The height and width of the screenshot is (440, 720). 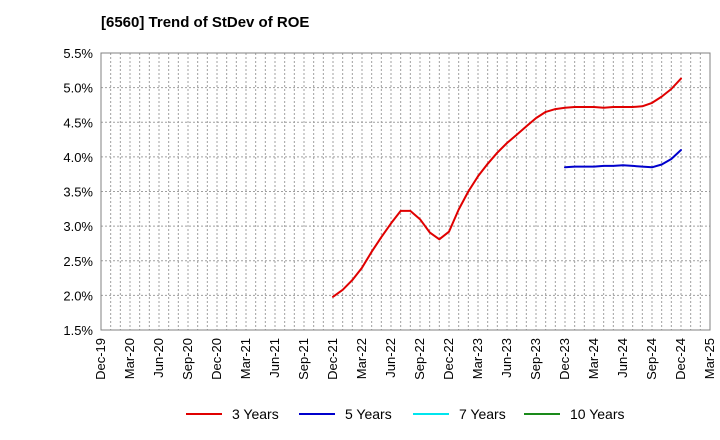 I want to click on x-tick-label: Sep-22, so click(x=419, y=359).